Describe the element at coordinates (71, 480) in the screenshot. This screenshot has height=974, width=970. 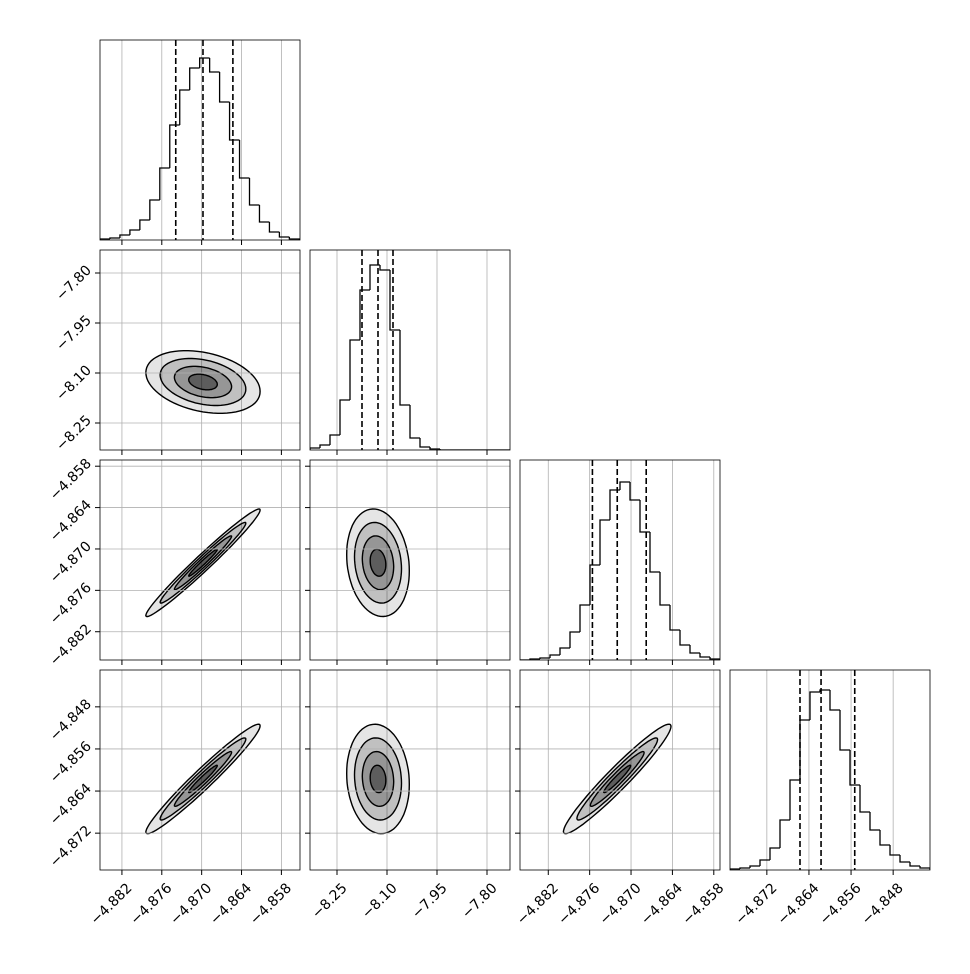
I see `y-tick-label: −4.858` at that location.